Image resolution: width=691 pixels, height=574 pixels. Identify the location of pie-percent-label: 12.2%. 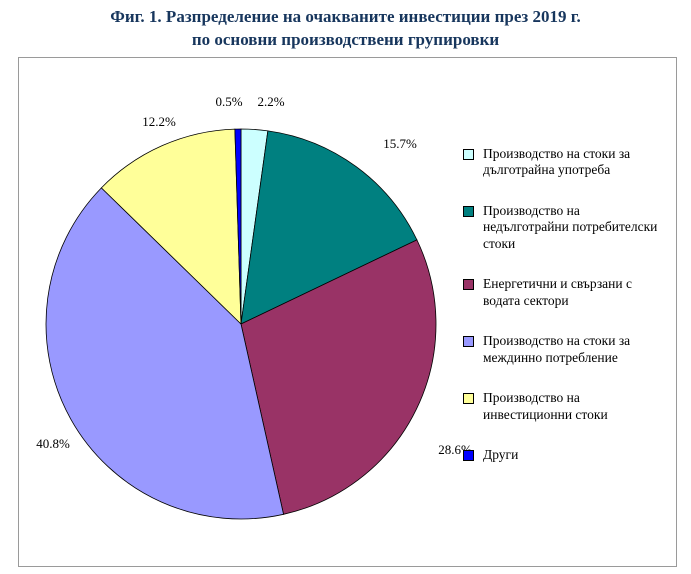
(159, 121).